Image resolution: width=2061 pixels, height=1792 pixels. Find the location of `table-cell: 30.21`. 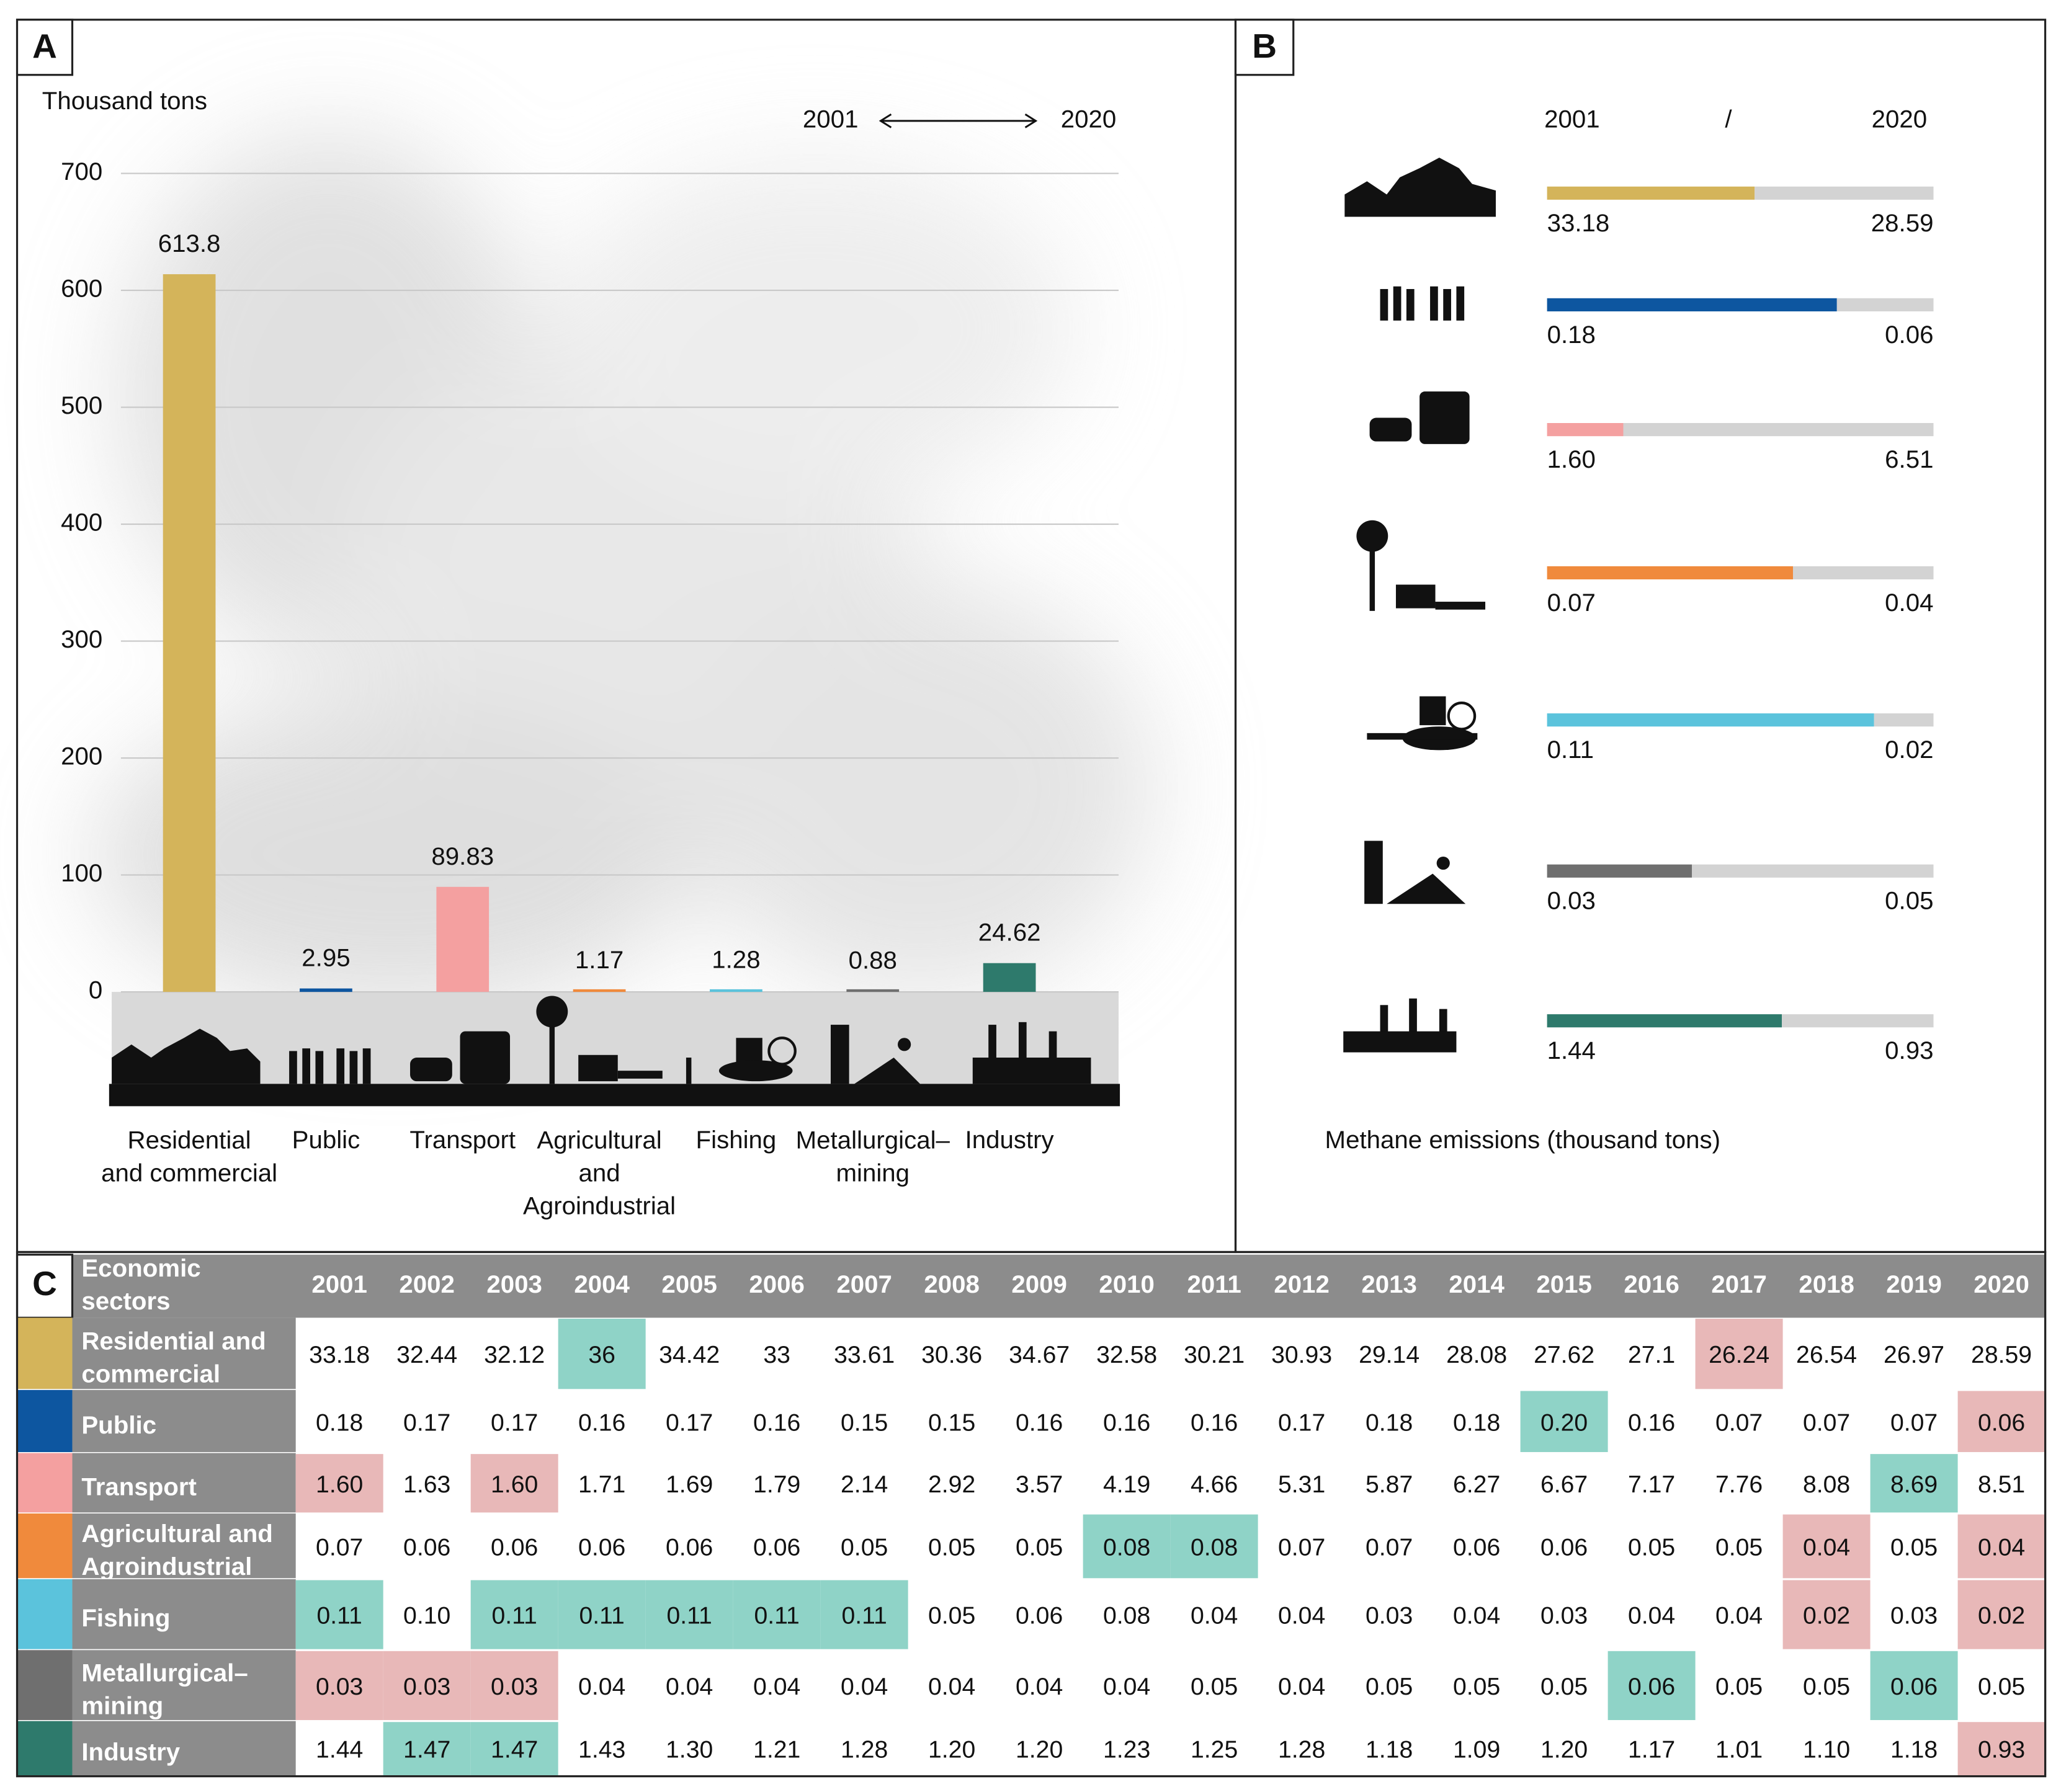

table-cell: 30.21 is located at coordinates (1214, 1355).